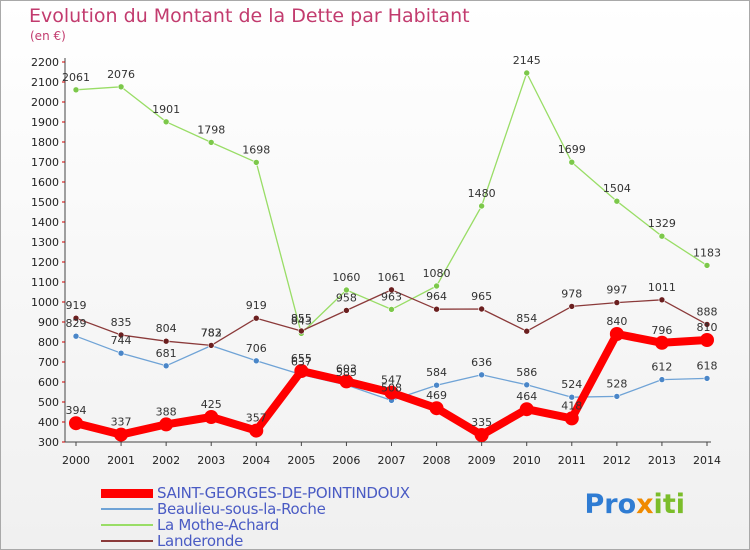 Image resolution: width=750 pixels, height=550 pixels. I want to click on y-tick-label: 1200, so click(45, 262).